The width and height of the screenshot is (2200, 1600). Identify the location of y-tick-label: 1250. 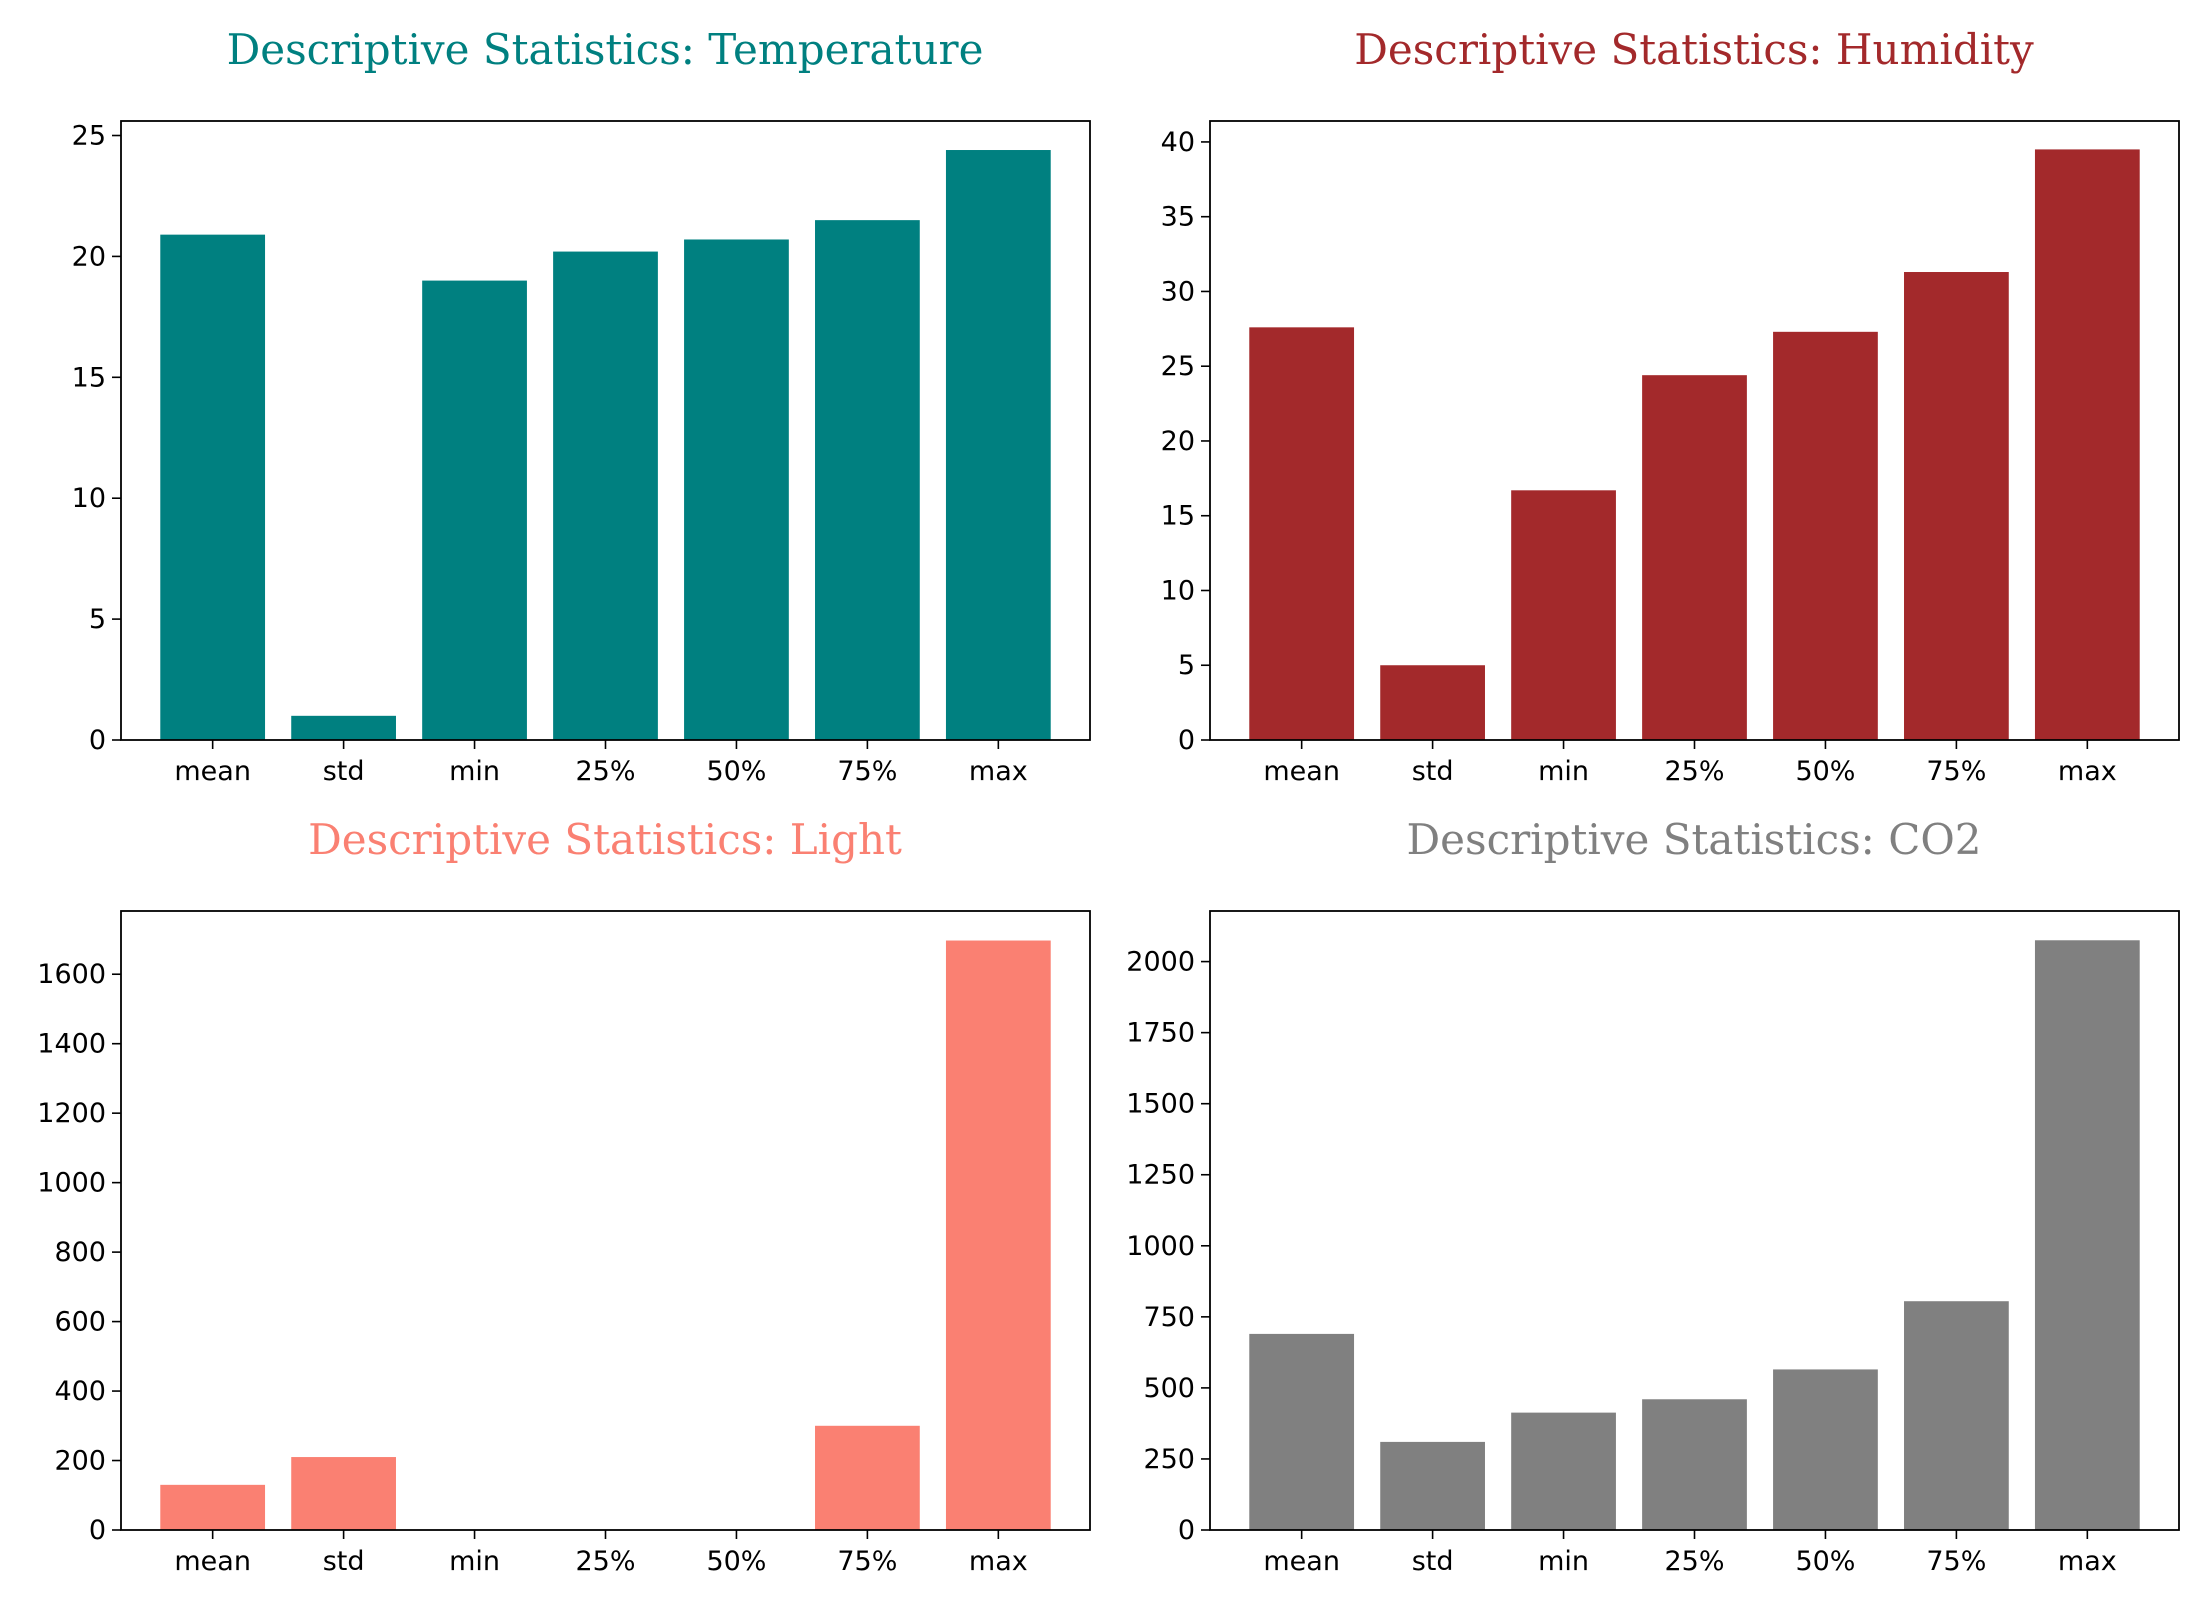
(1160, 1175).